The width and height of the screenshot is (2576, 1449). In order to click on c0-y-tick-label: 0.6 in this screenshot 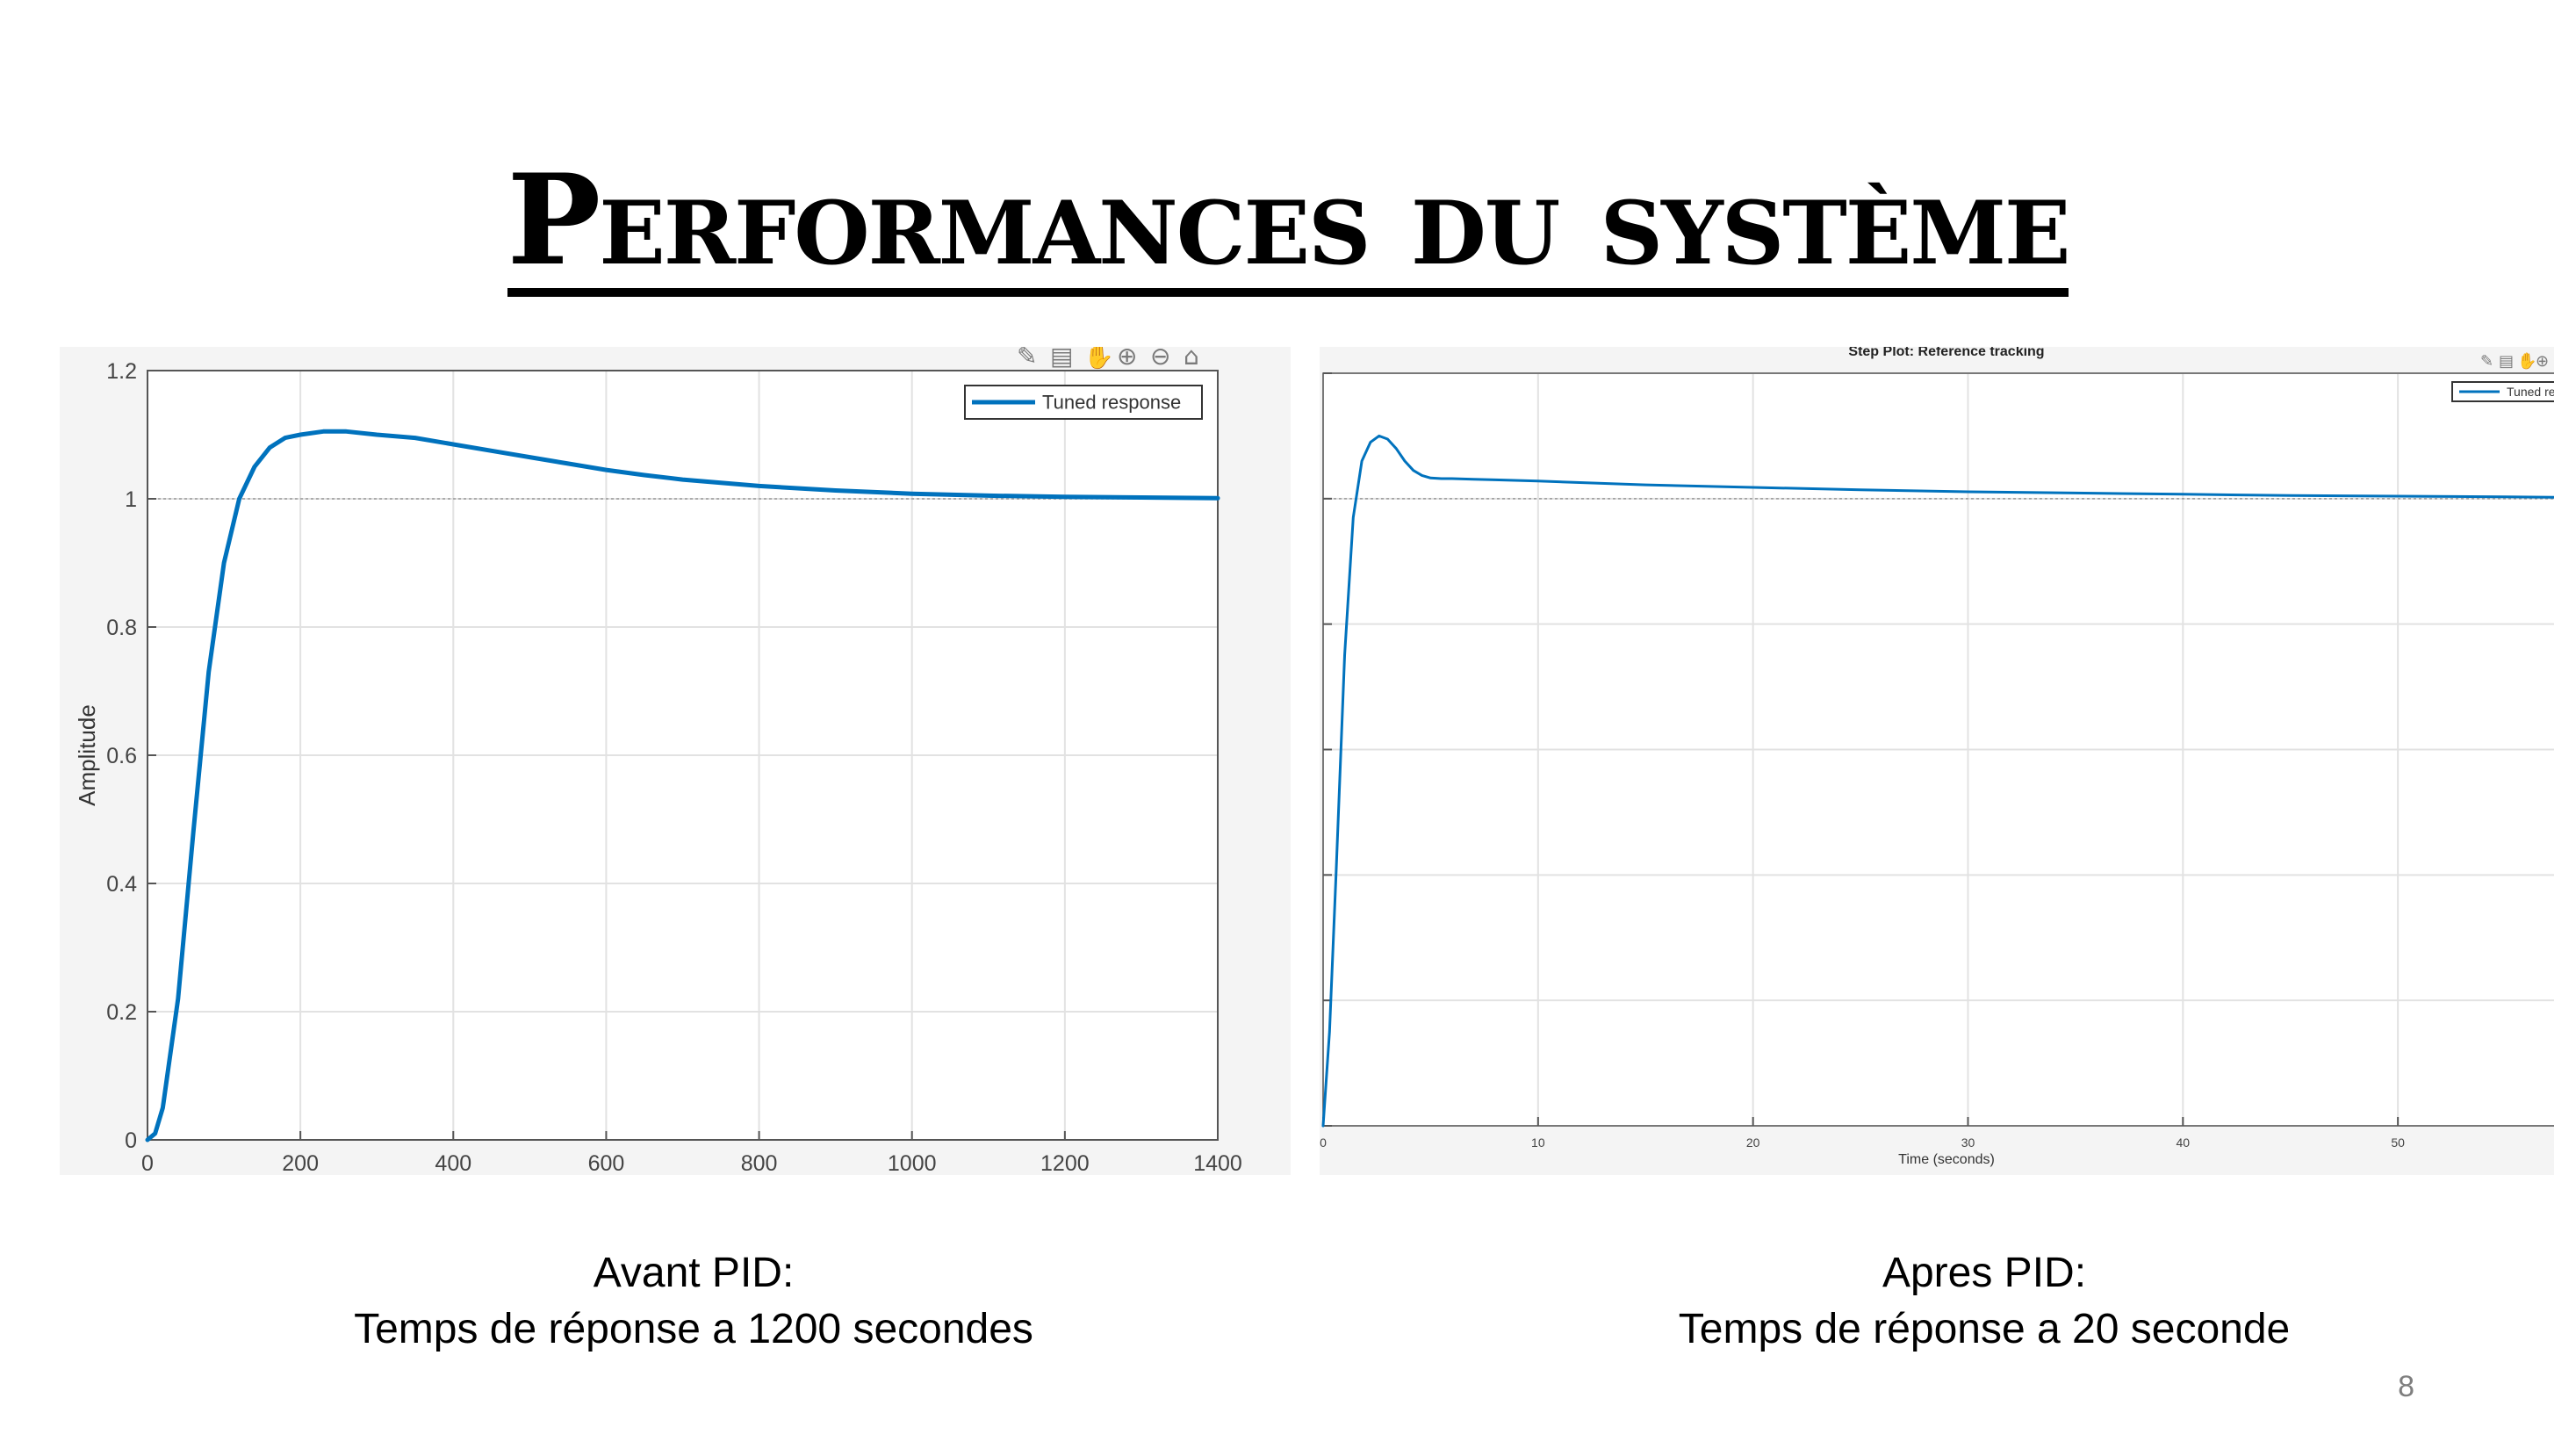, I will do `click(121, 756)`.